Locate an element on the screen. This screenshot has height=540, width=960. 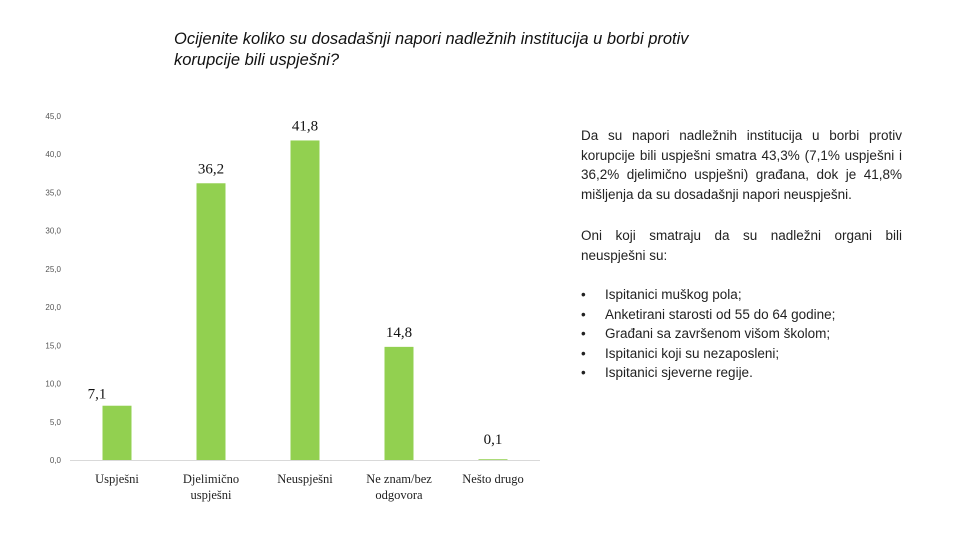
bullet-item: Ispitanici koji su nezaposleni; is located at coordinates (741, 354).